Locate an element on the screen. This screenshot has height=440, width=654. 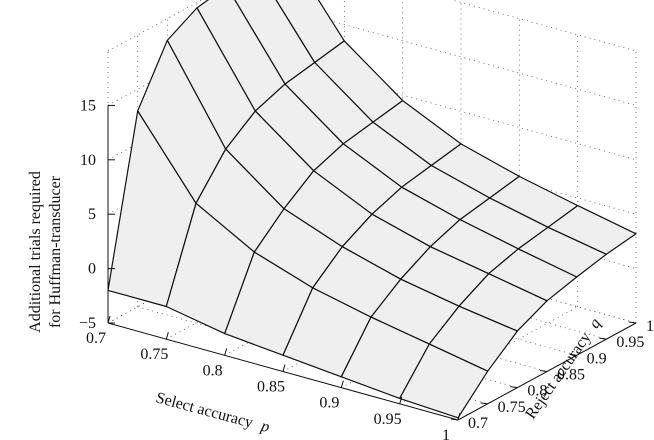
x-axis-title-var: p is located at coordinates (264, 426).